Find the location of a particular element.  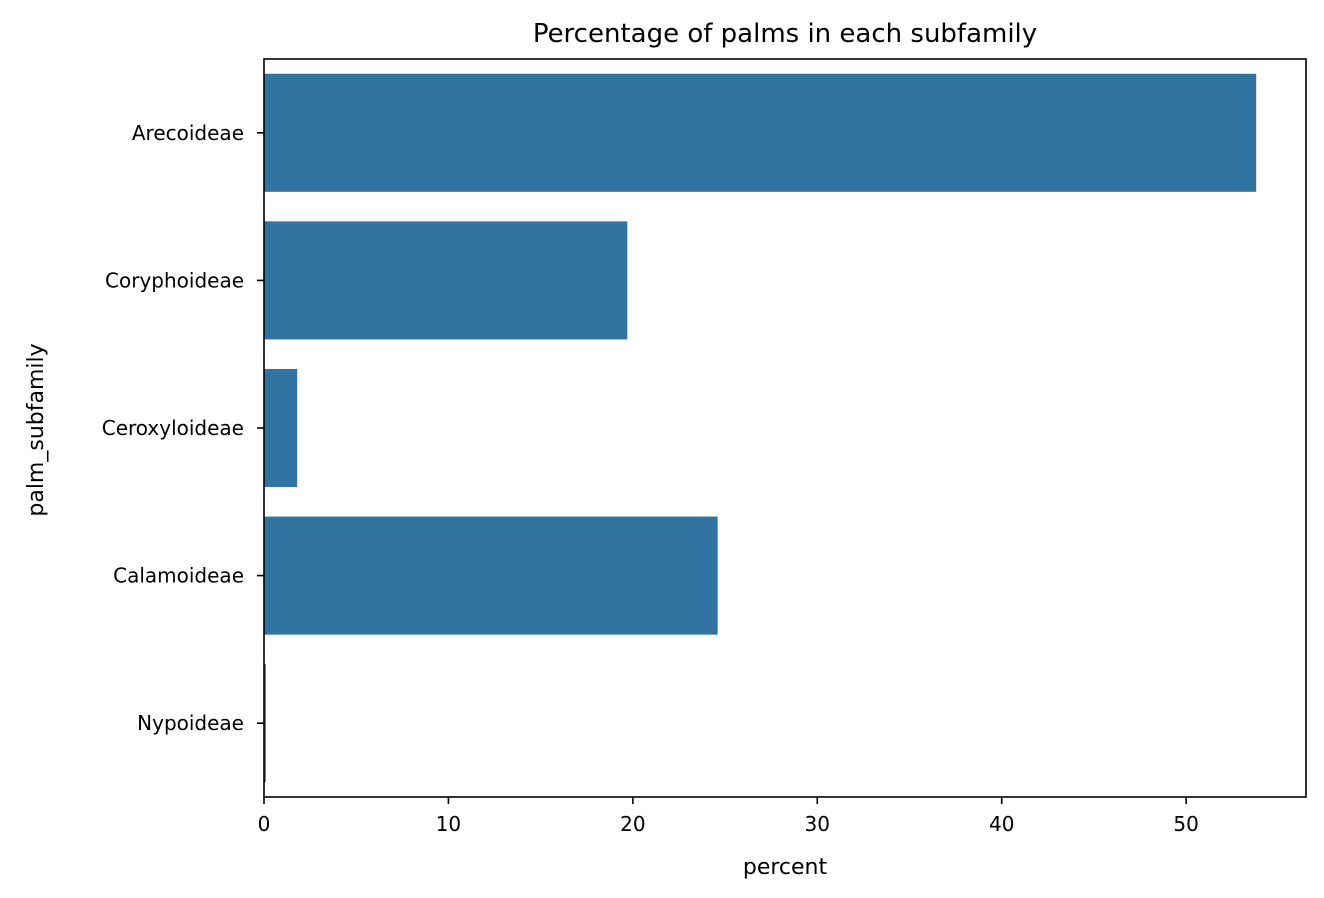

y-axis-label: palm_subfamily is located at coordinates (36, 429).